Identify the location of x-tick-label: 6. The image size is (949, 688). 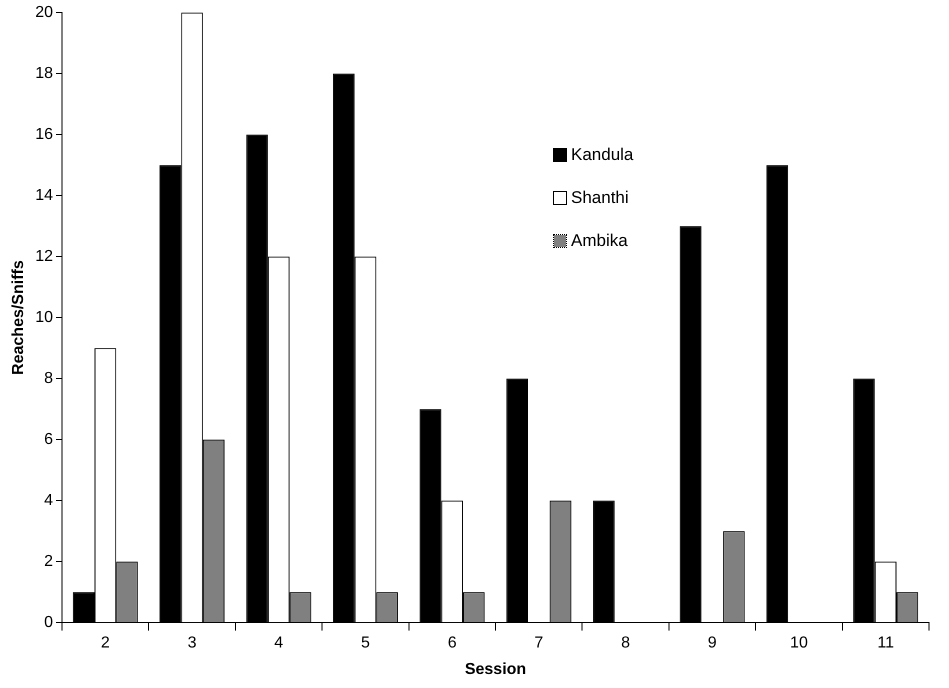
(452, 643).